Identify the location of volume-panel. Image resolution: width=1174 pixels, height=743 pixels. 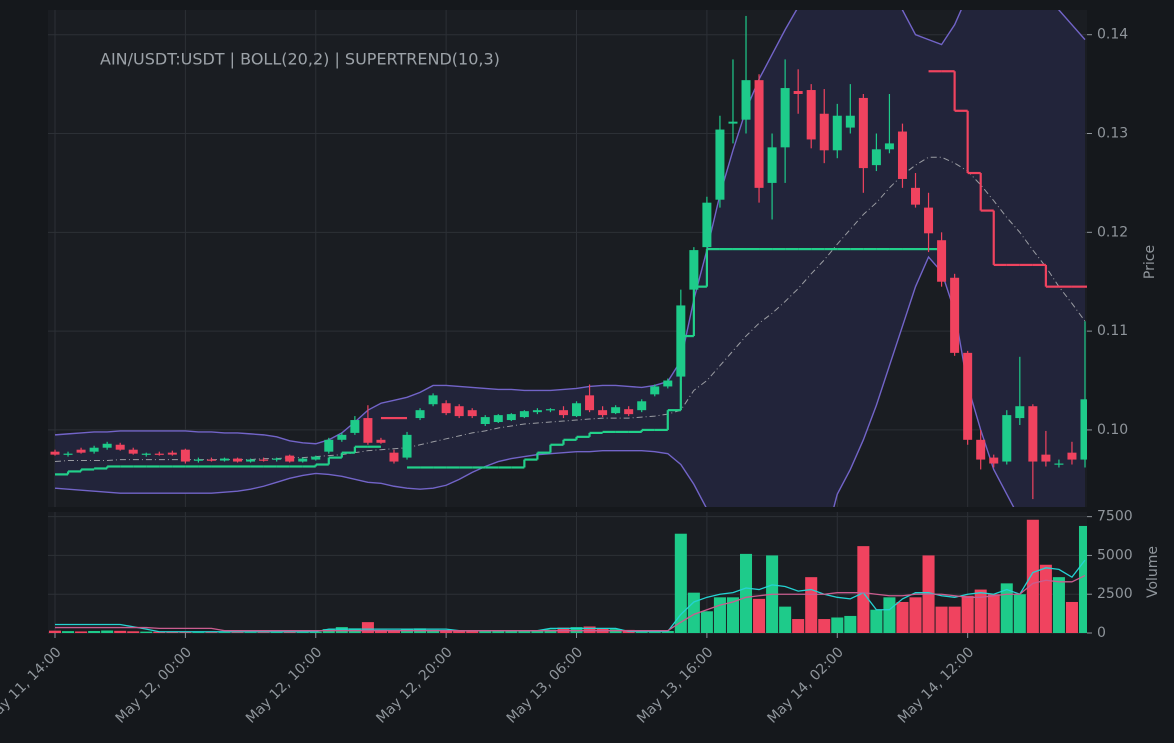
(567, 576).